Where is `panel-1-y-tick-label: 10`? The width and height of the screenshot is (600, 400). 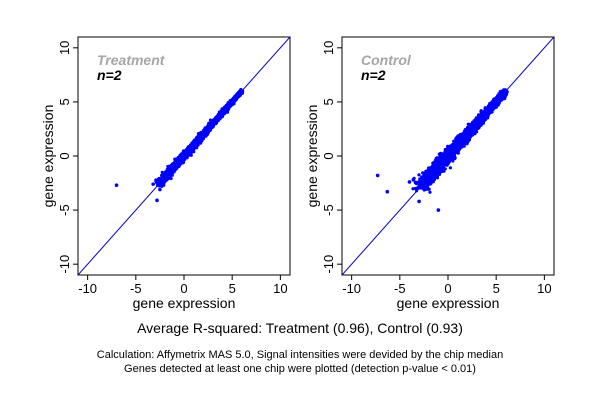 panel-1-y-tick-label: 10 is located at coordinates (328, 48).